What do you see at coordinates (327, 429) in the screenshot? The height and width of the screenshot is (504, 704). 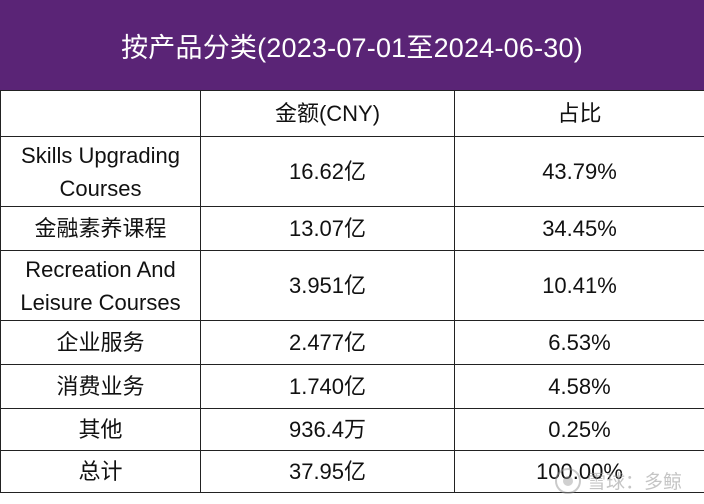 I see `row-amount: 936.4万` at bounding box center [327, 429].